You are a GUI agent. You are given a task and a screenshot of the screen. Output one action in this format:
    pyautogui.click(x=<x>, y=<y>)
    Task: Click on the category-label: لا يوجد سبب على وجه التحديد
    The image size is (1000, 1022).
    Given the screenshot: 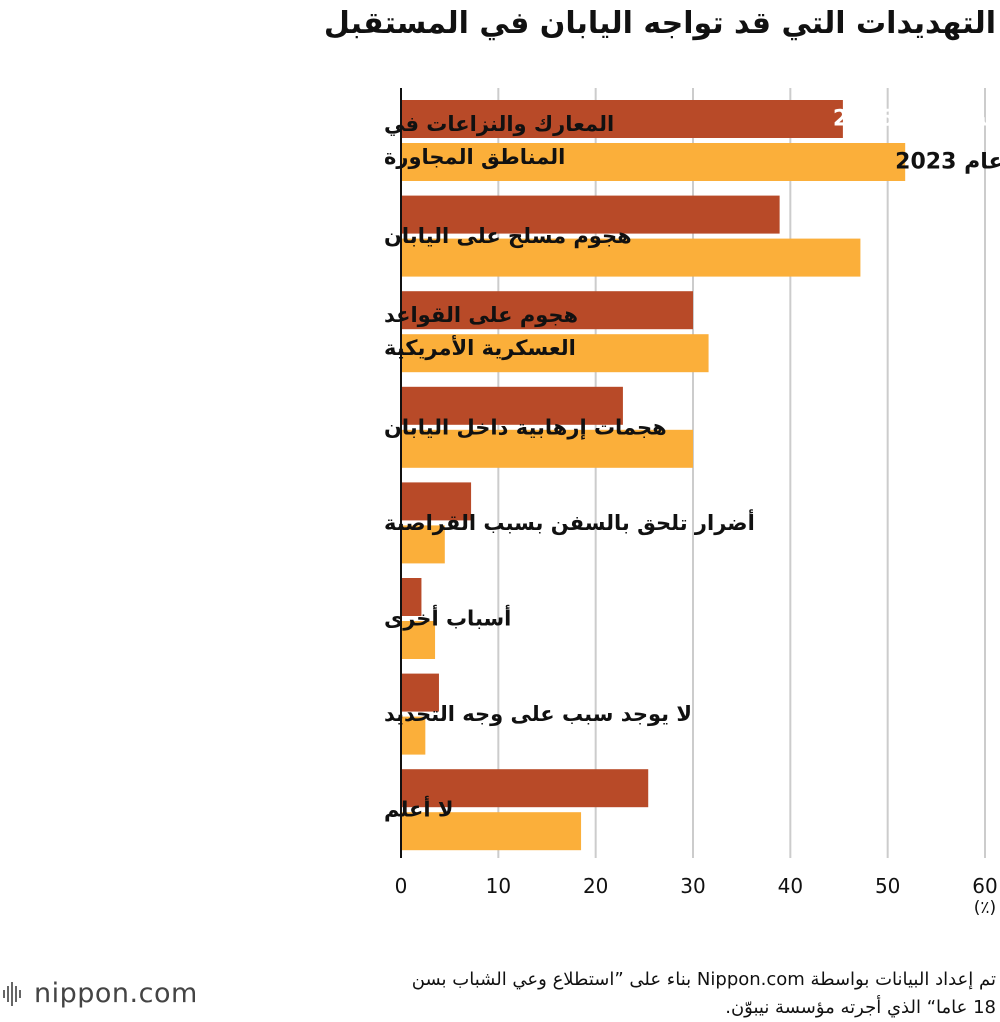 What is the action you would take?
    pyautogui.click(x=538, y=714)
    